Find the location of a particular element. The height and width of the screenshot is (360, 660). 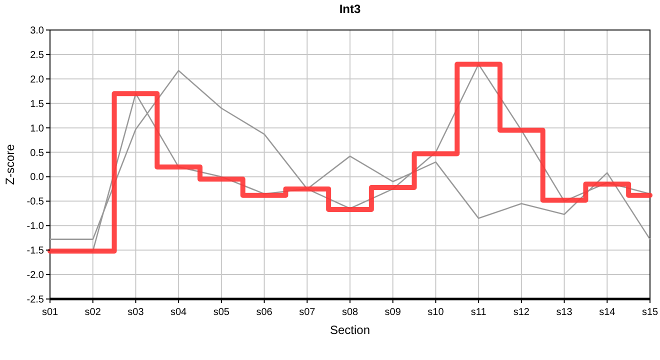

x-tick-label: s13 is located at coordinates (564, 312).